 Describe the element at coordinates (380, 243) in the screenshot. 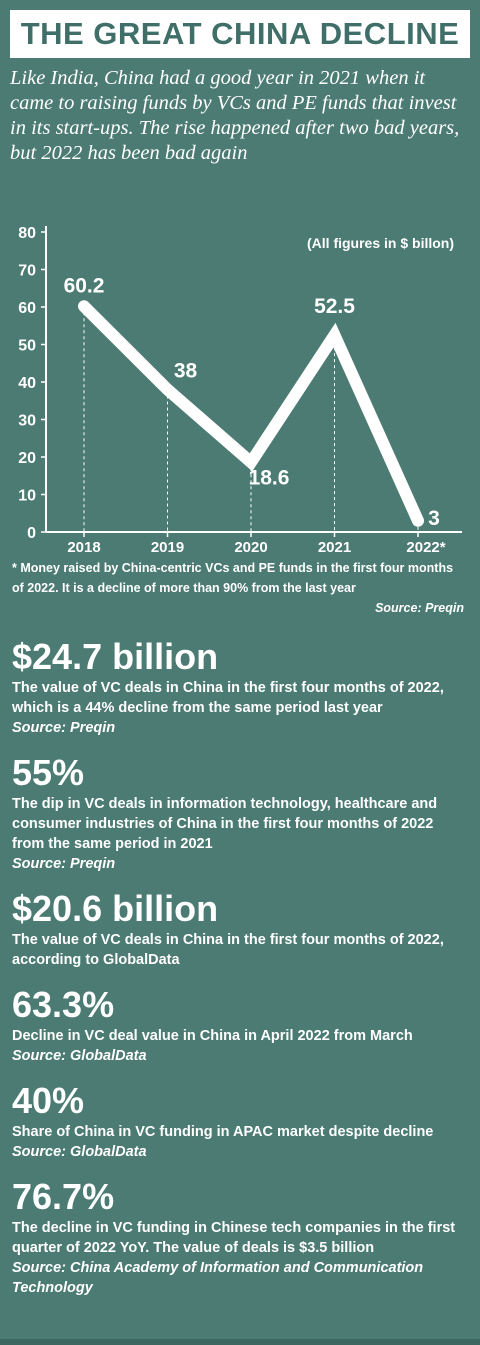

I see `unit-note: (All figures in $ billon)` at that location.